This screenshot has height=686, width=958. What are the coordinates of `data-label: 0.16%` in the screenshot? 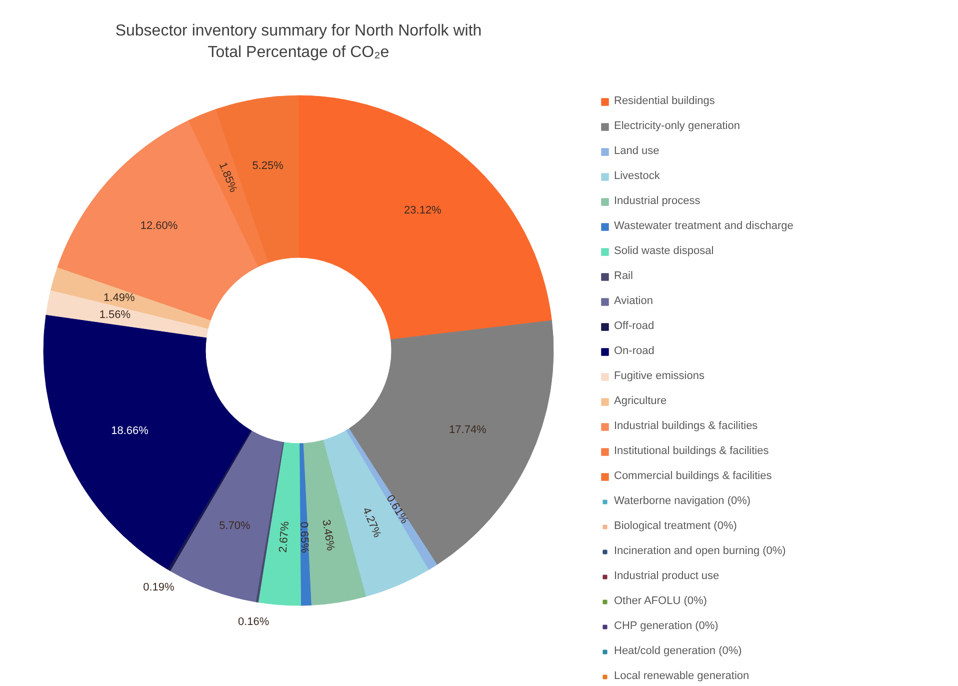 It's located at (254, 622).